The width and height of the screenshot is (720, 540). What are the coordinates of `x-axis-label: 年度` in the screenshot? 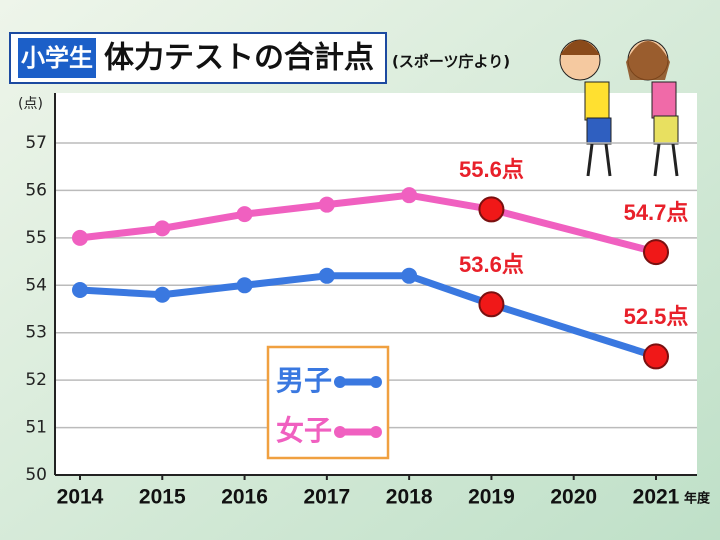 It's located at (697, 499).